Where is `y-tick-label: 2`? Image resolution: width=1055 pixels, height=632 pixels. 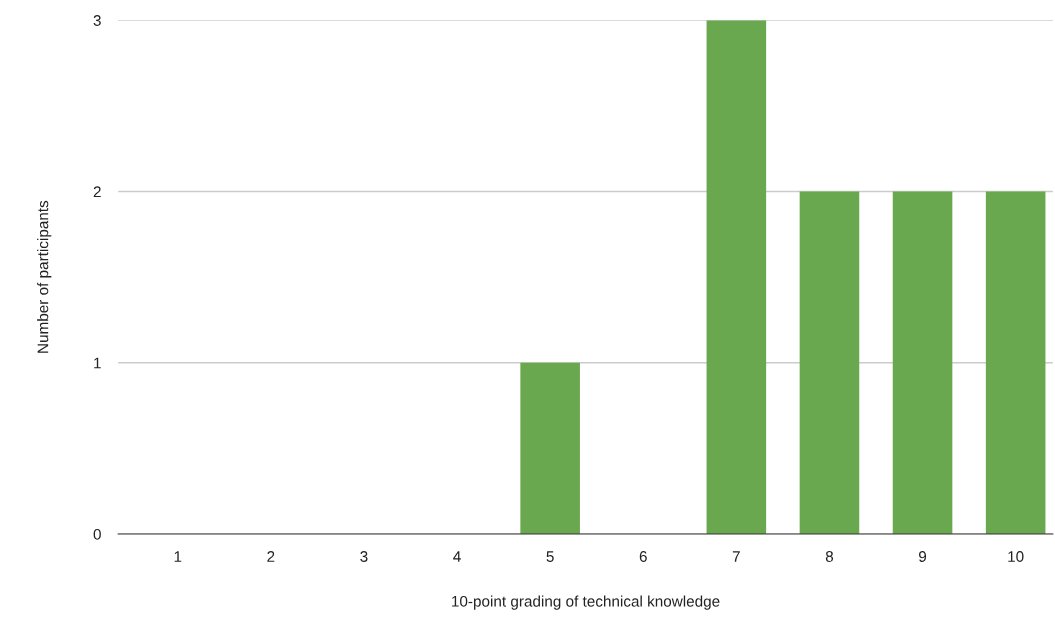
y-tick-label: 2 is located at coordinates (97, 192).